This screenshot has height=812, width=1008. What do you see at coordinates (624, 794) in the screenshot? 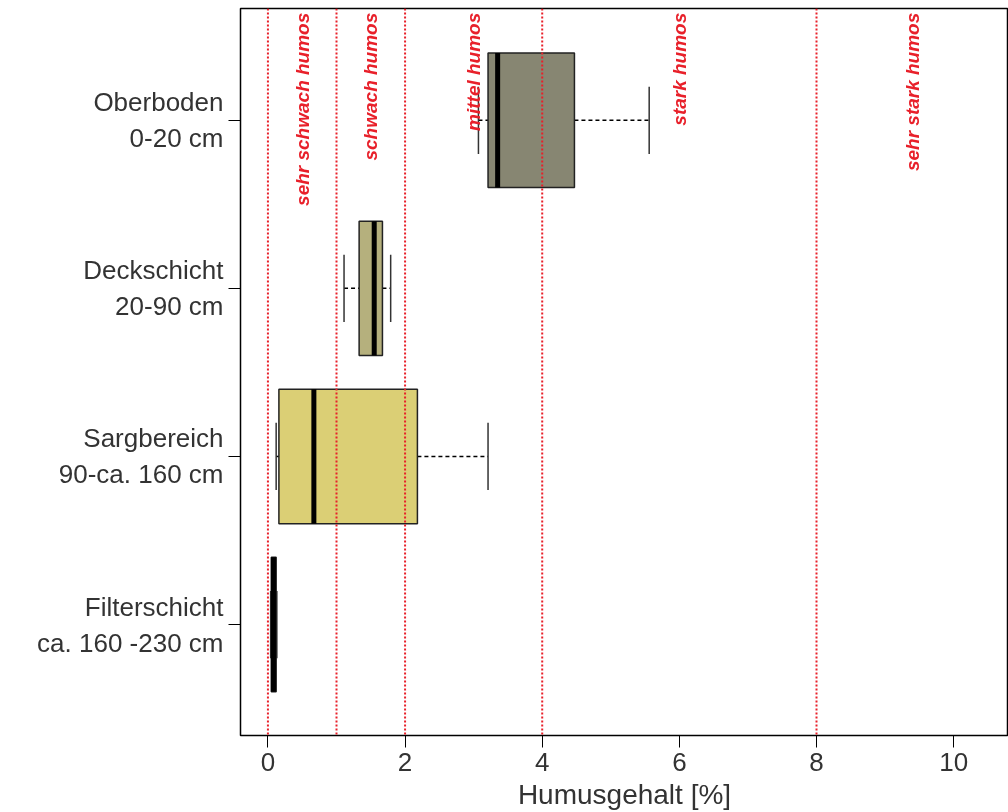
I see `x-axis-title: Humusgehalt [%]` at bounding box center [624, 794].